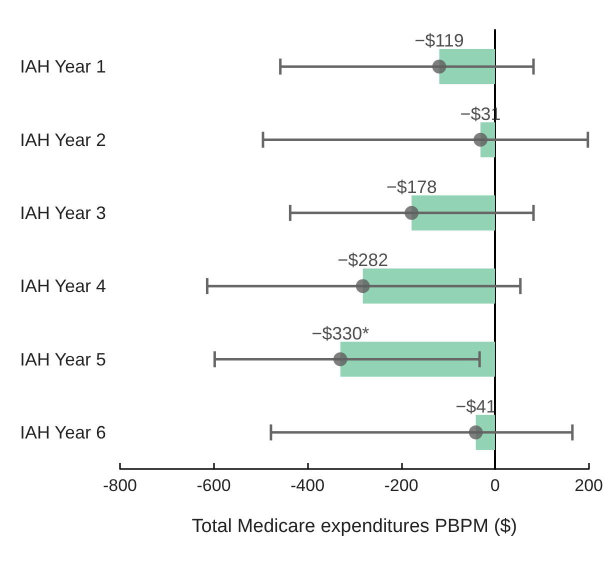 The image size is (614, 582). Describe the element at coordinates (363, 260) in the screenshot. I see `data-label: −$282` at that location.